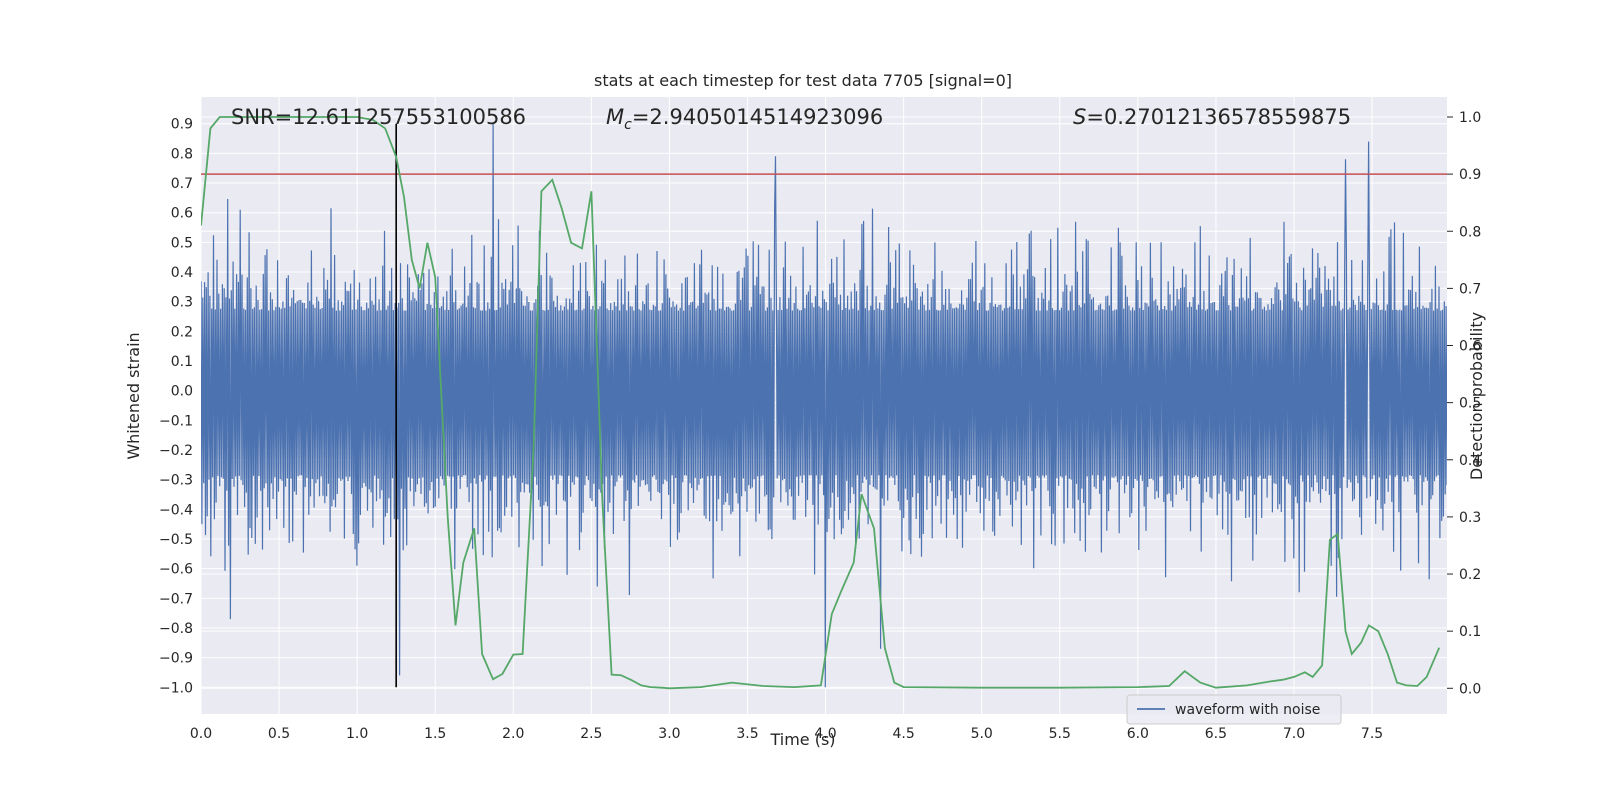 The width and height of the screenshot is (1600, 800). I want to click on s-annotation: S=0.27012136578559875, so click(1212, 117).